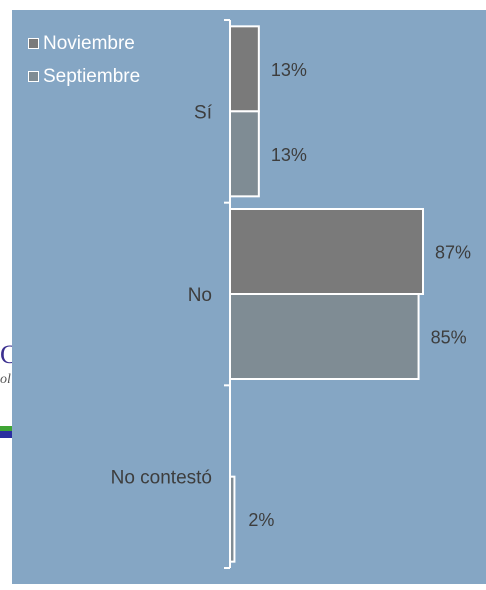 Image resolution: width=486 pixels, height=590 pixels. I want to click on category-label-2: No contestó, so click(161, 478).